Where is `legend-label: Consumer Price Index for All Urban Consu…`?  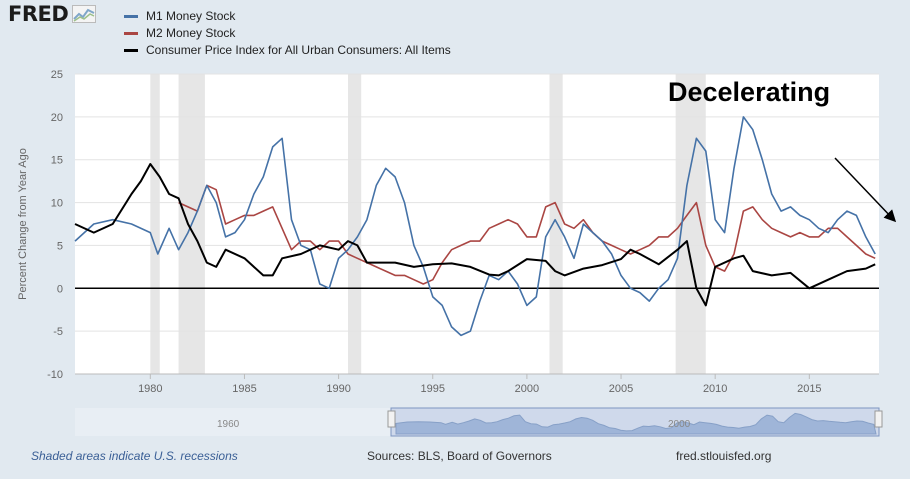 legend-label: Consumer Price Index for All Urban Consu… is located at coordinates (298, 50).